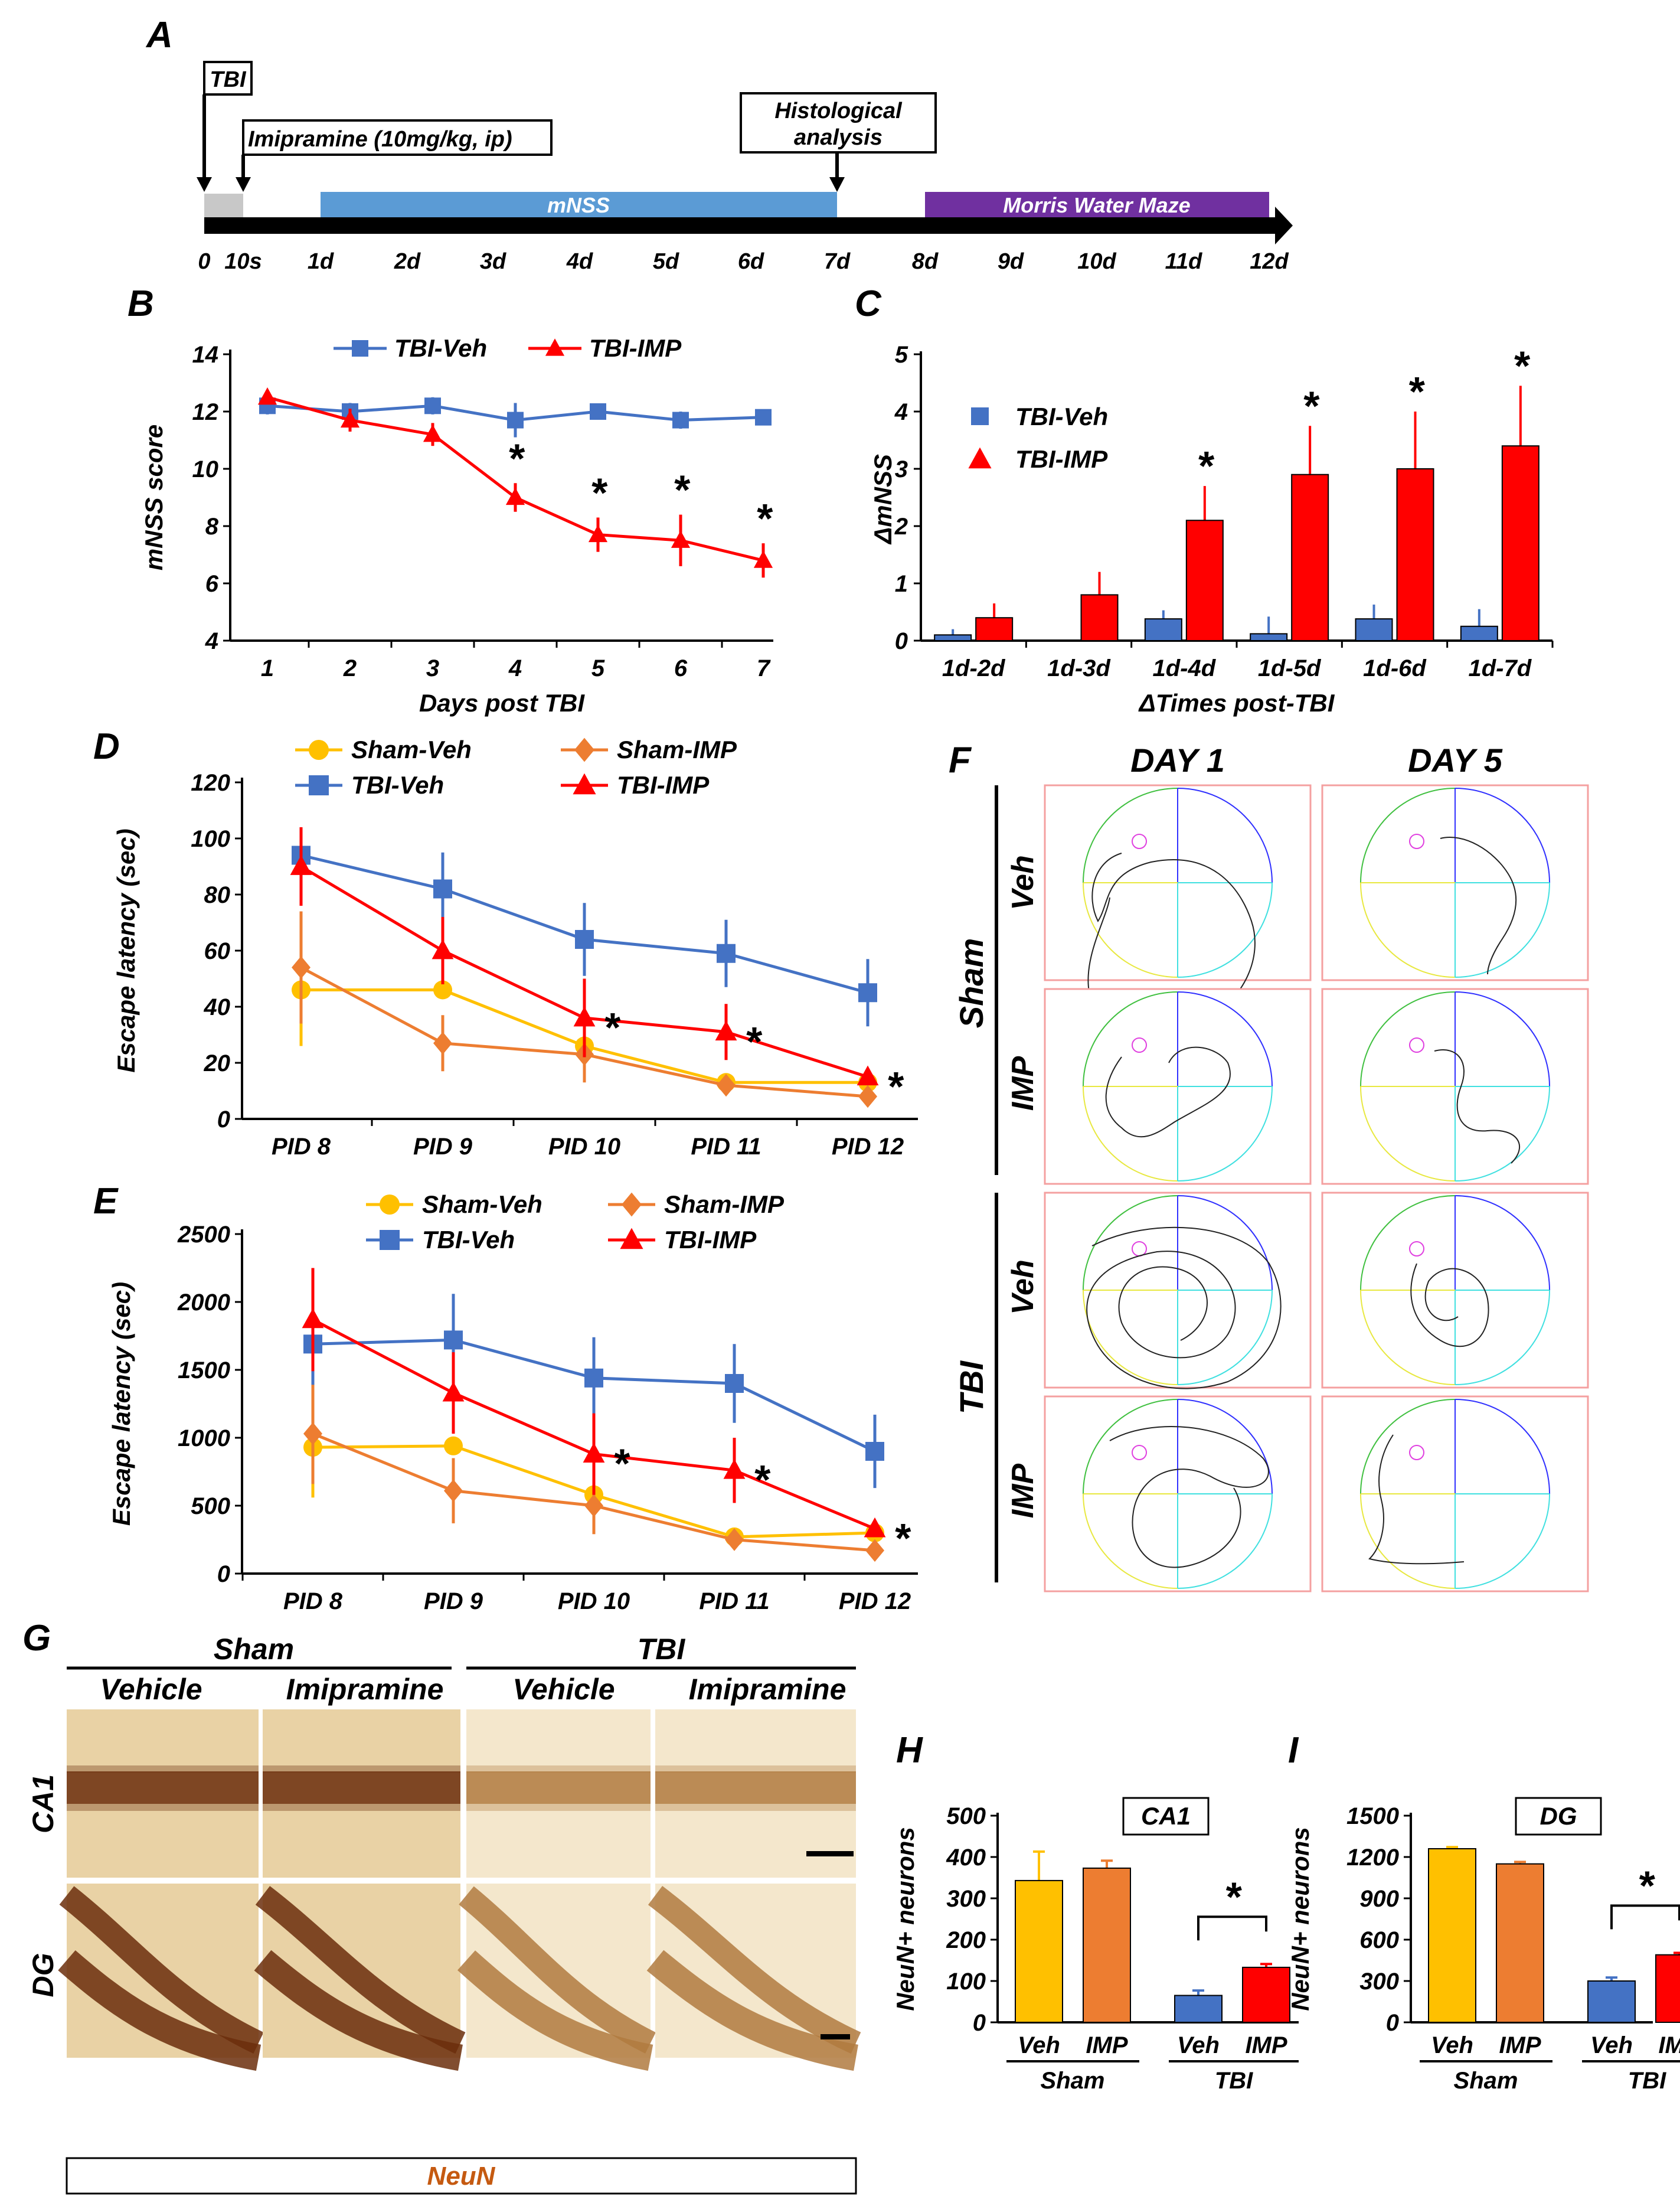 This screenshot has width=1680, height=2203. Describe the element at coordinates (151, 1689) in the screenshot. I see `g-col-sham-vehicle: Vehicle` at that location.